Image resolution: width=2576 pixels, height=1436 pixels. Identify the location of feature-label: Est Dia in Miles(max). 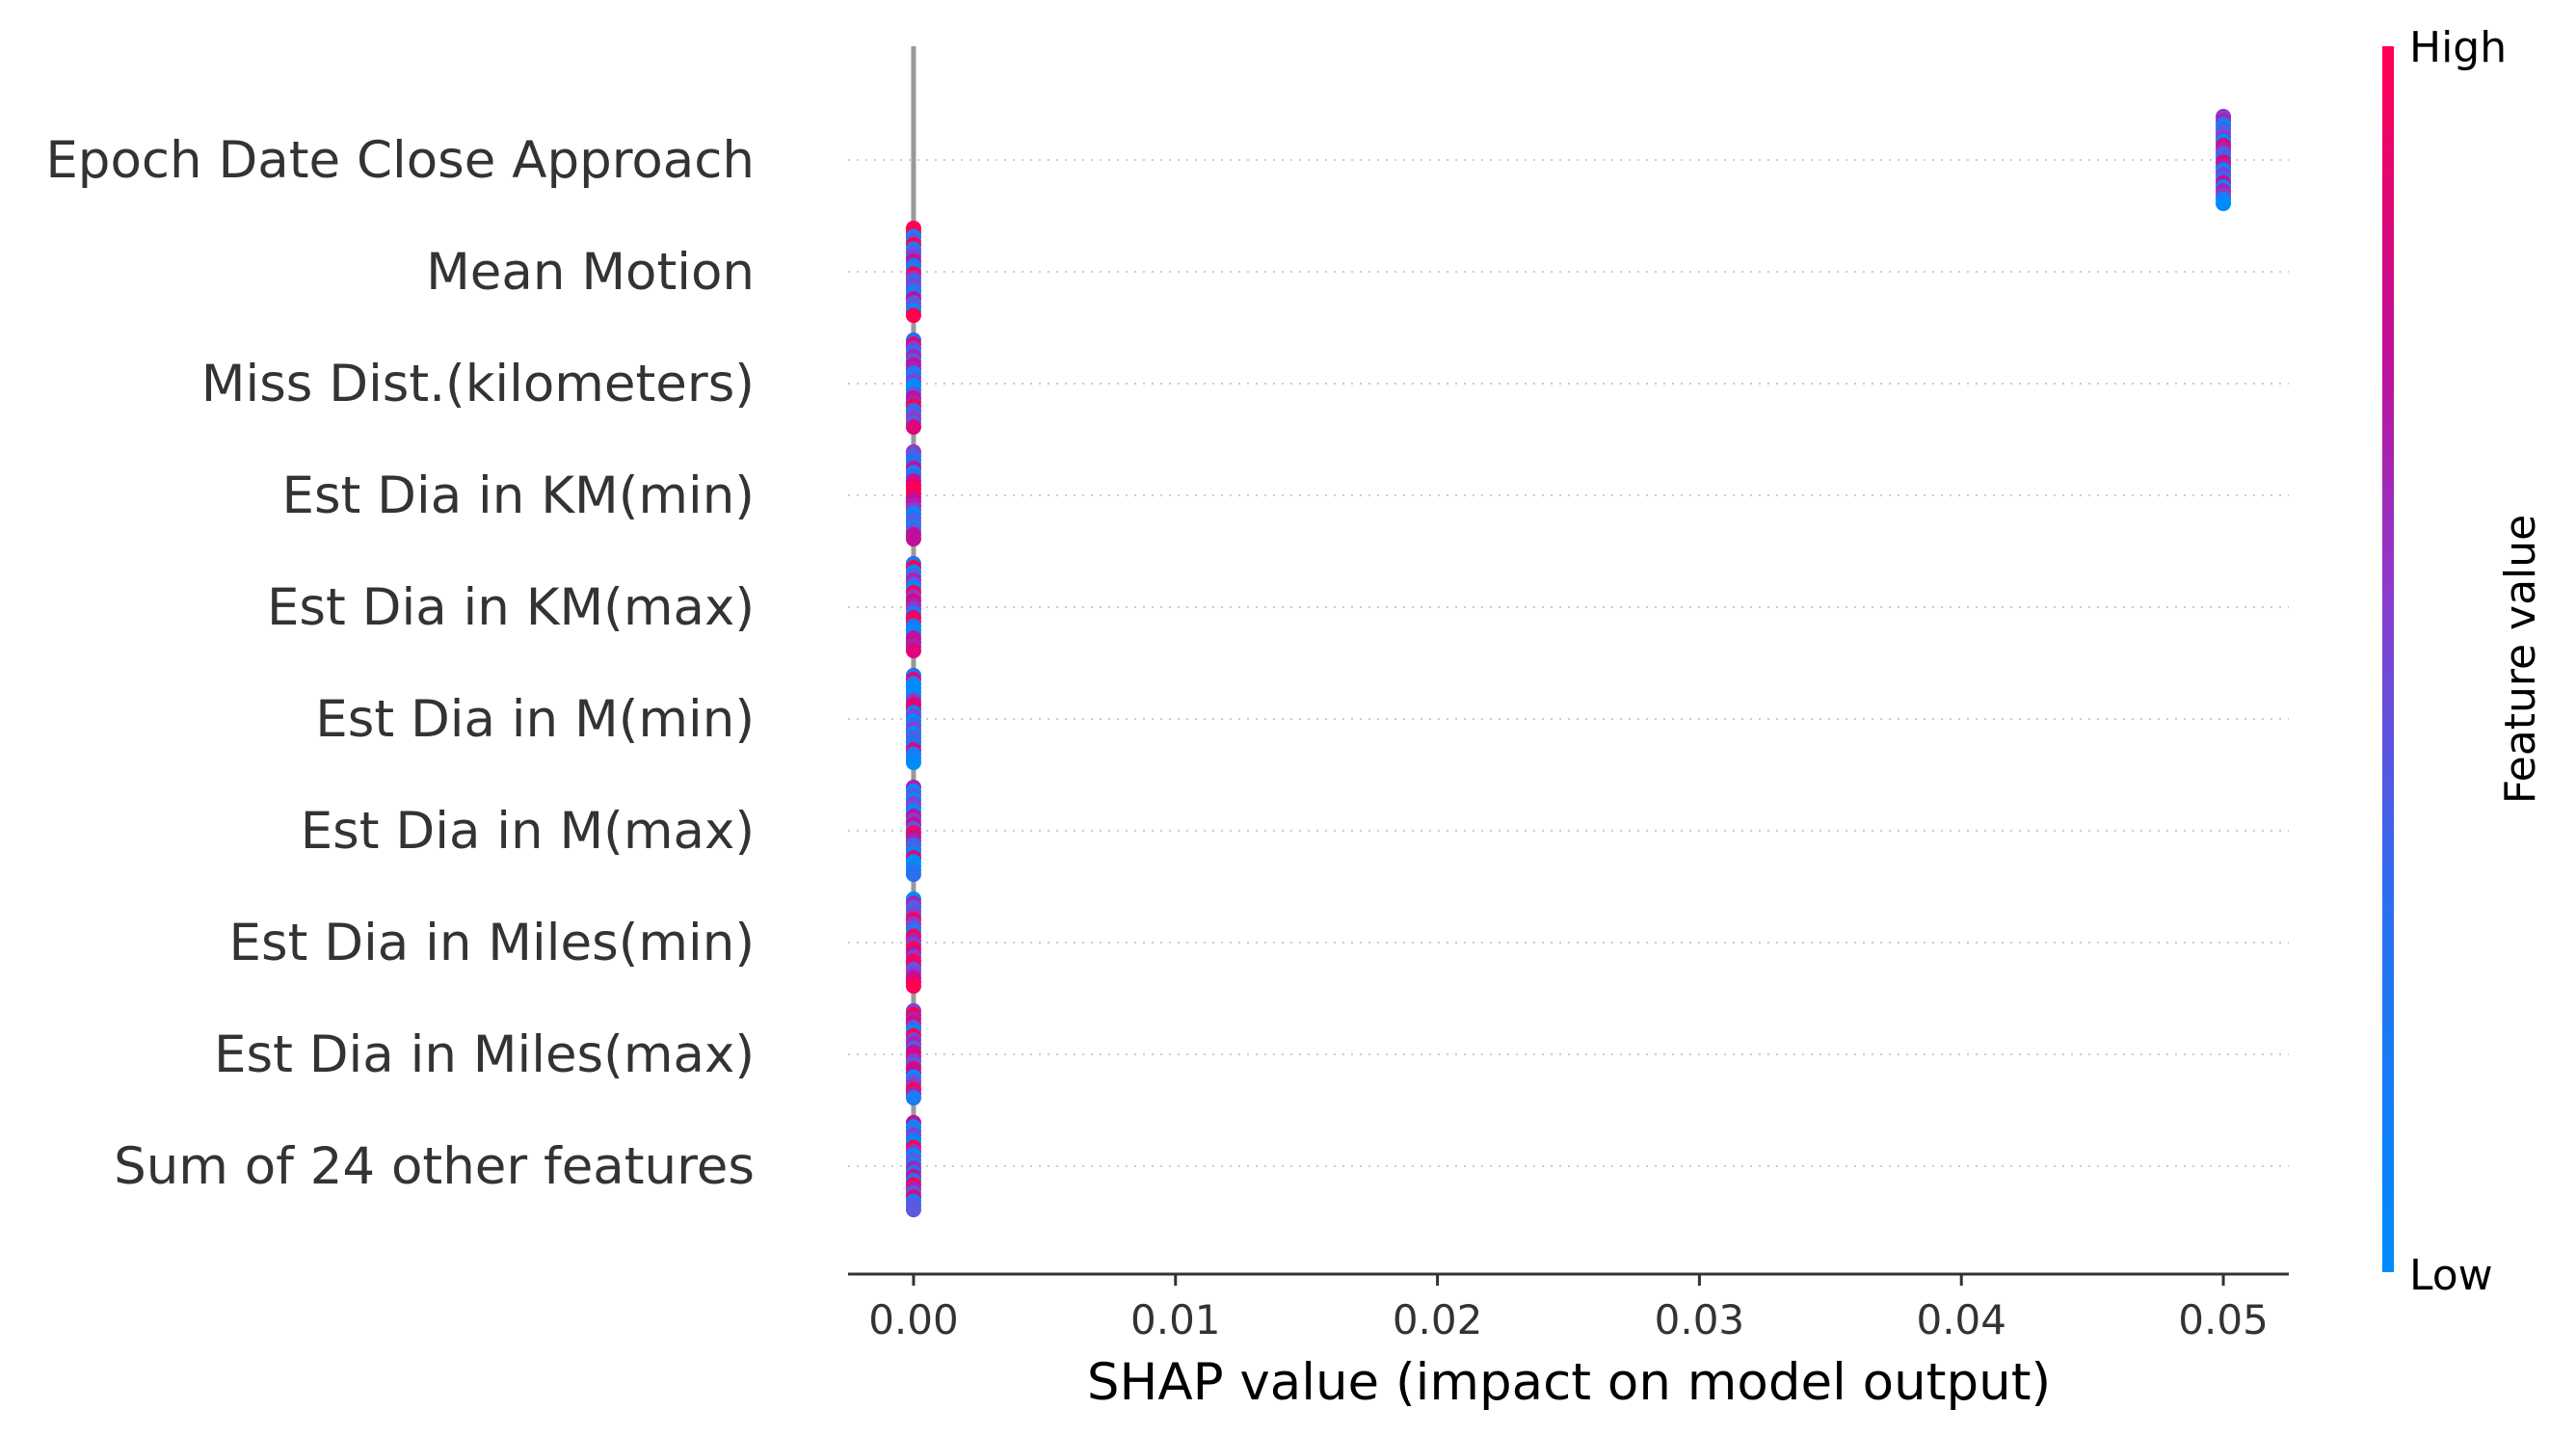
(484, 1055).